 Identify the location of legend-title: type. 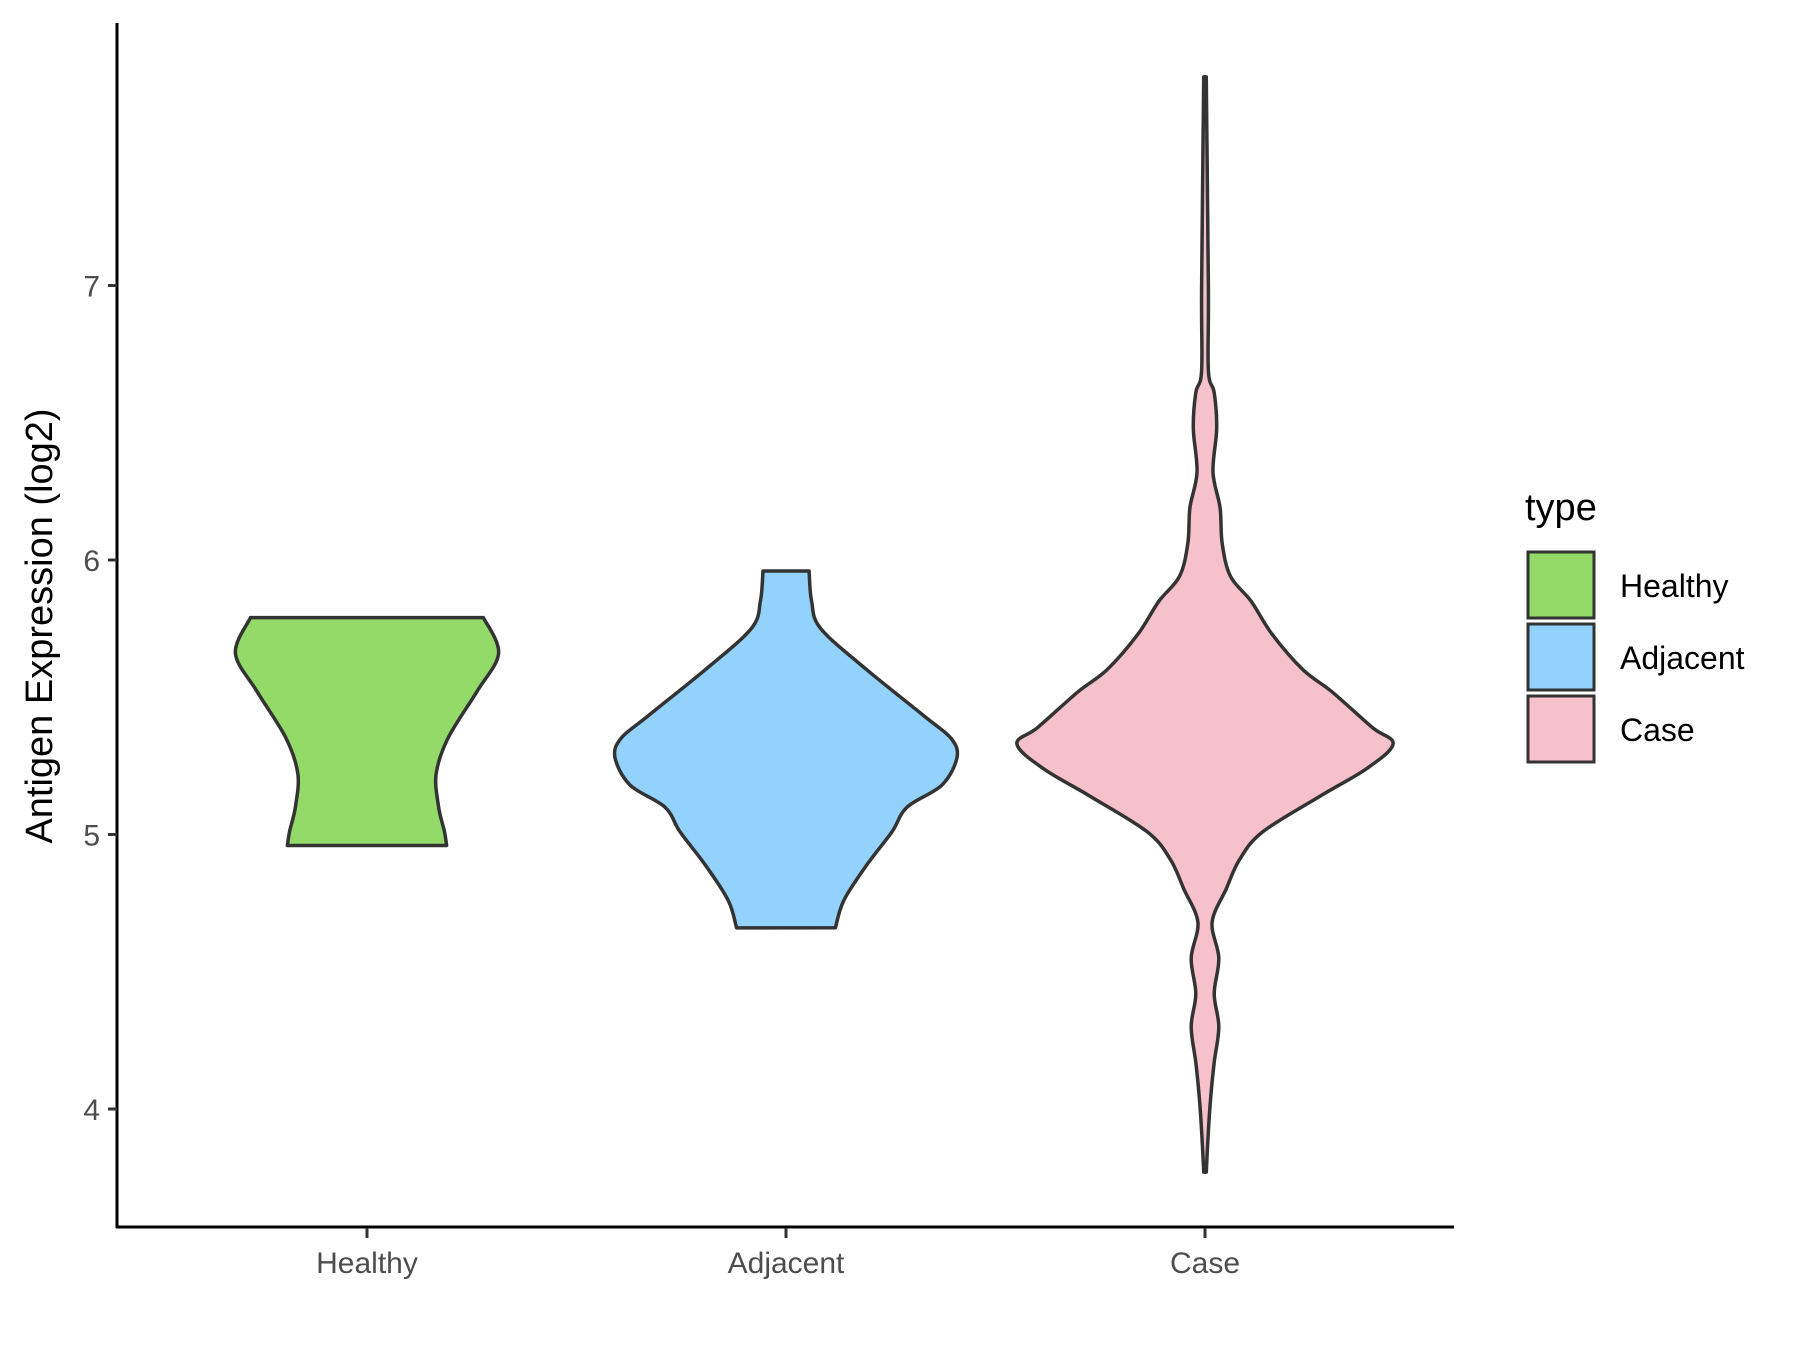
(1561, 508).